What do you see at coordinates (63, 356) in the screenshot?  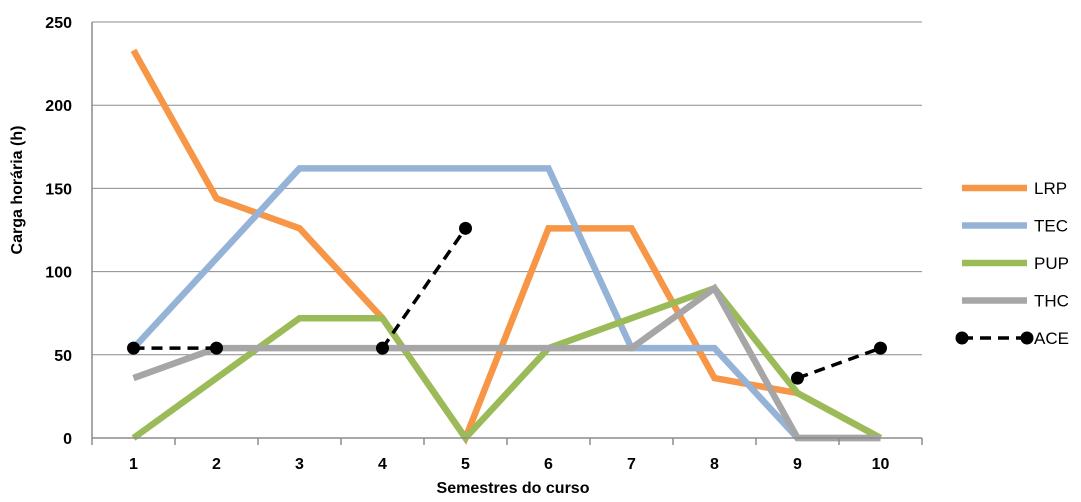 I see `y-tick-label: 50` at bounding box center [63, 356].